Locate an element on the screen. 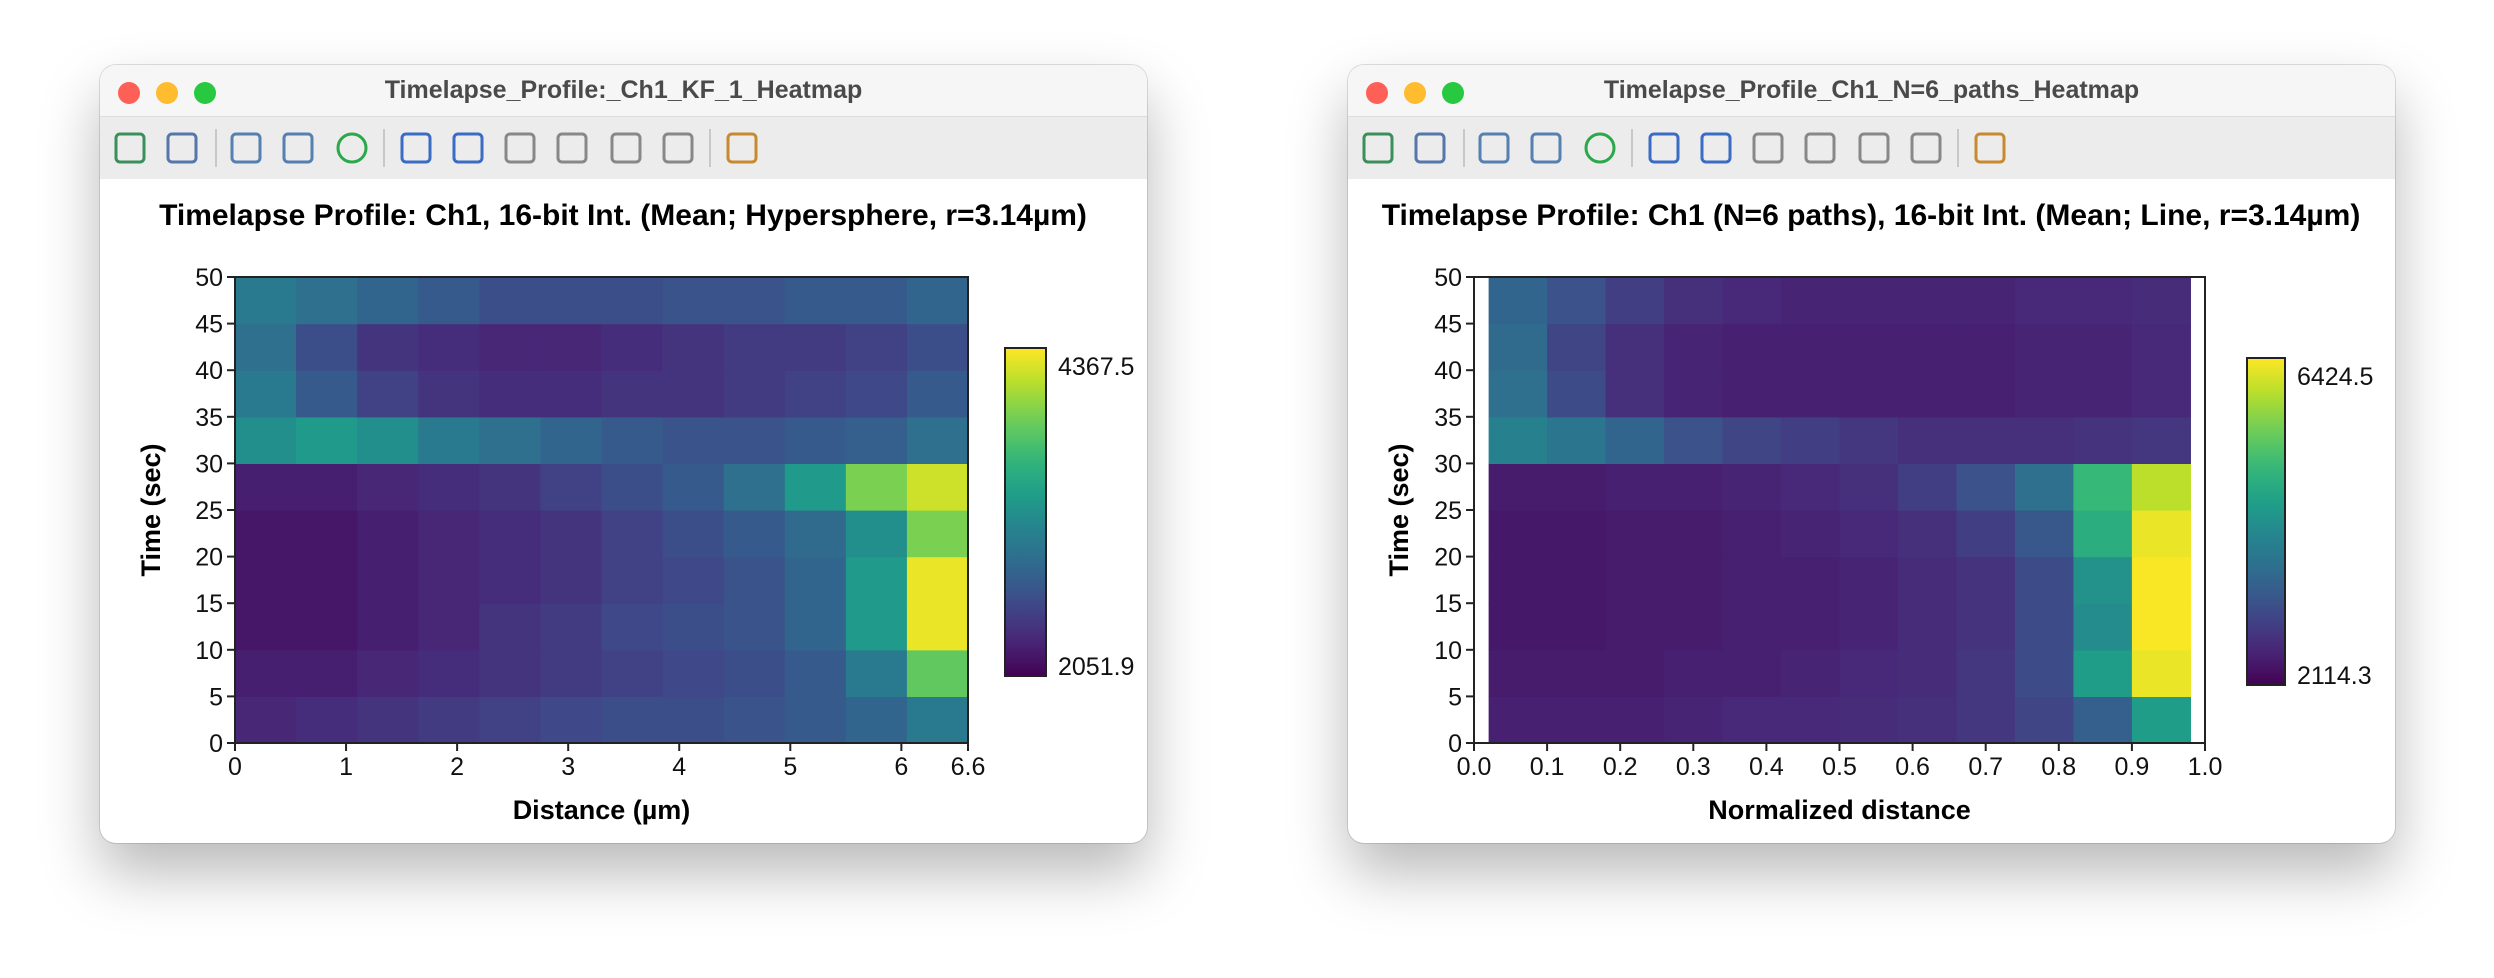 This screenshot has width=2494, height=978. x-tick-label: 3 is located at coordinates (568, 767).